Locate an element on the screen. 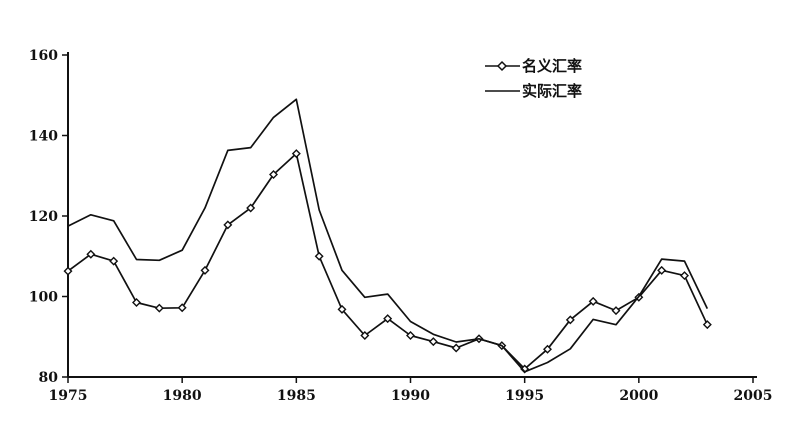 This screenshot has height=425, width=799. legend-nominal-label: 名义汇率 is located at coordinates (552, 66).